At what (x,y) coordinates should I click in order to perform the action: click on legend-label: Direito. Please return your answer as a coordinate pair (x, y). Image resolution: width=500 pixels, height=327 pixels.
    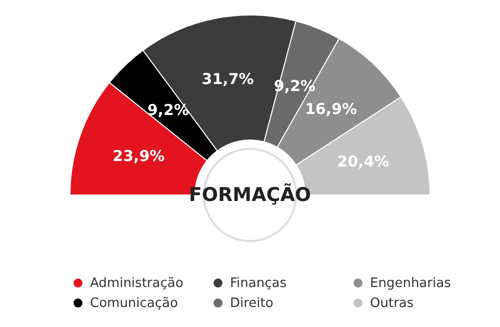
    Looking at the image, I should click on (252, 303).